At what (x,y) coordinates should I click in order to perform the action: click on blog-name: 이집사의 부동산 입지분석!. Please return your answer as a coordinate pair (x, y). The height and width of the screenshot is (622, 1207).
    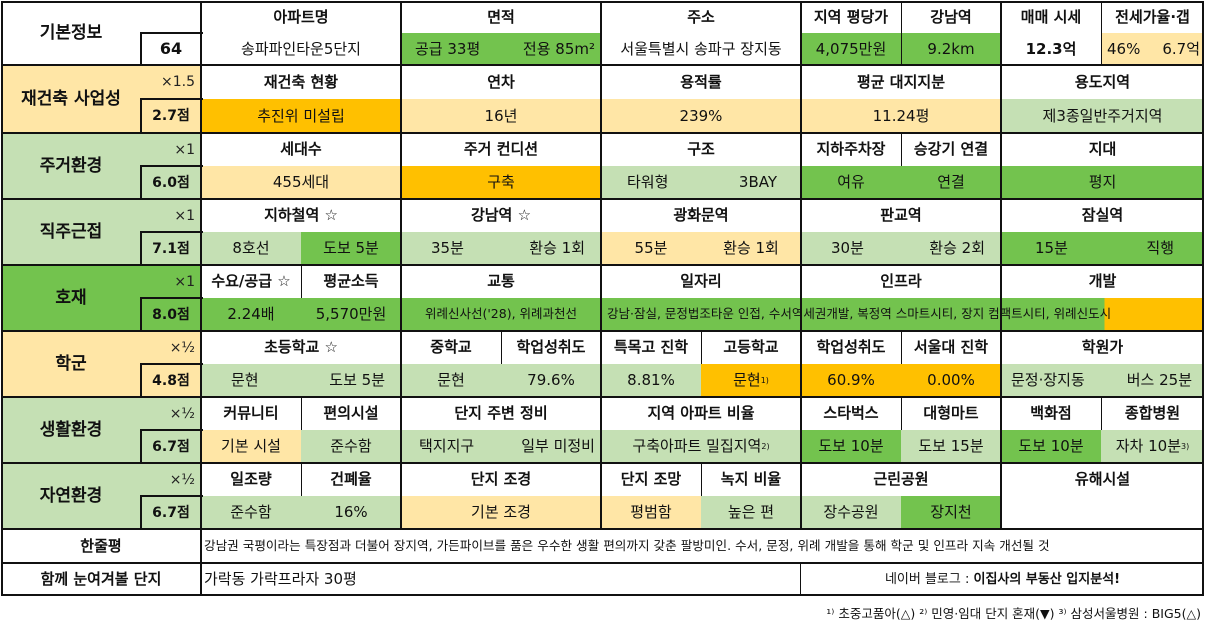
    Looking at the image, I should click on (1047, 579).